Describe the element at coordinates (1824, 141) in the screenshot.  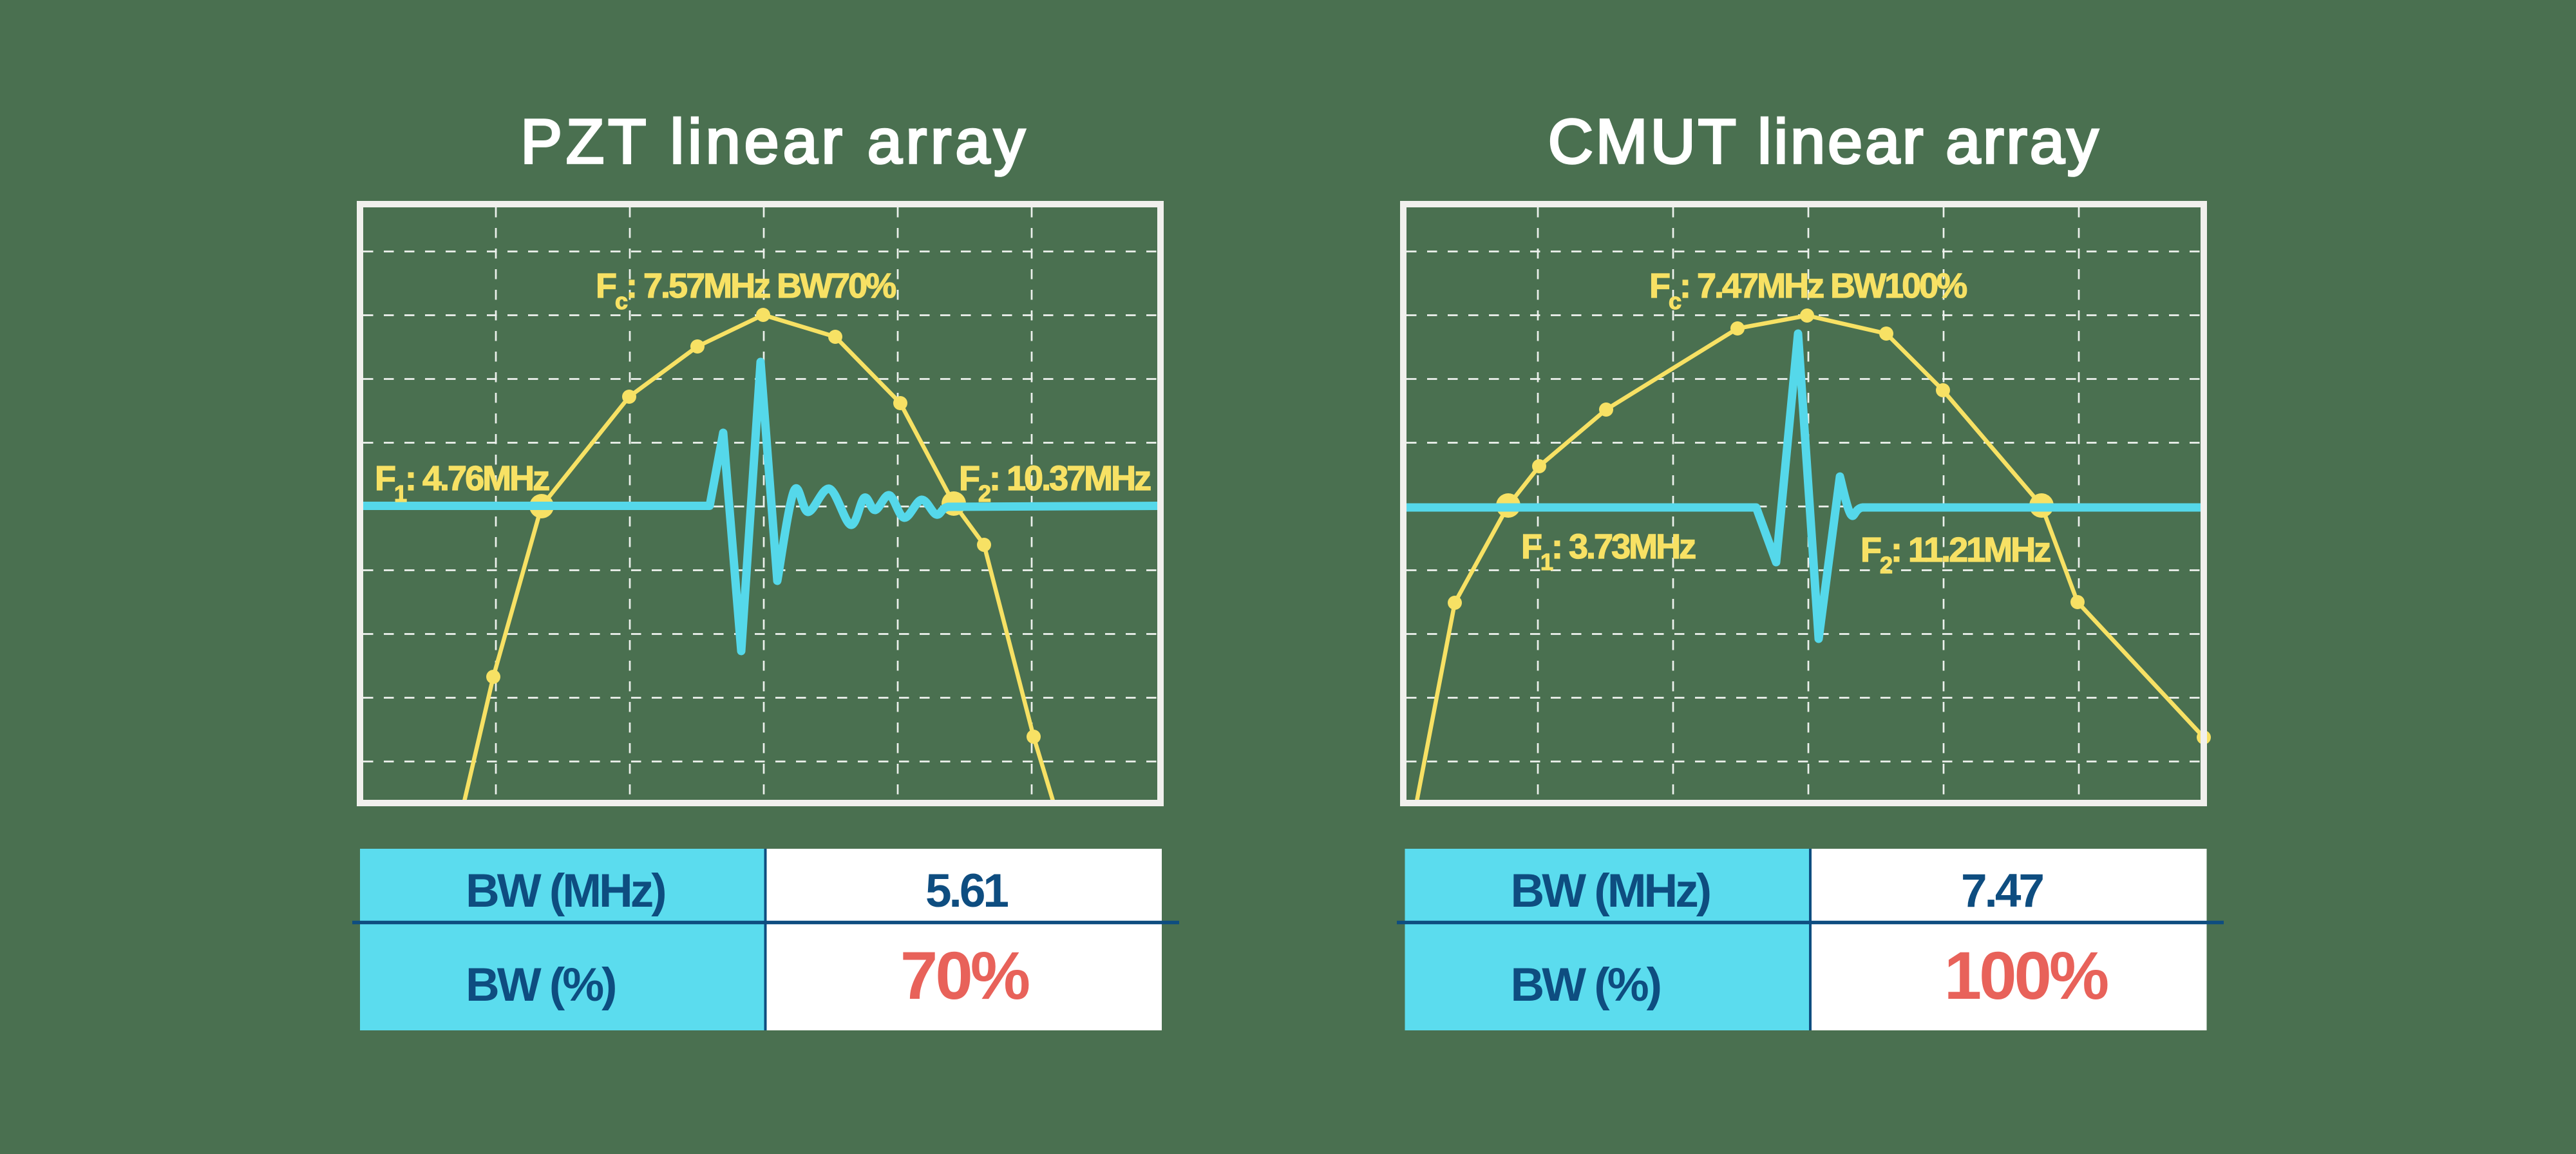
I see `svg-text: CMUT linear array` at that location.